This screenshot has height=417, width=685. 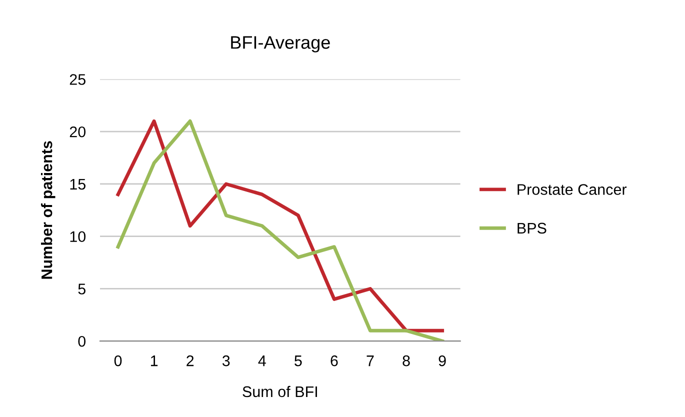 I want to click on x-axis-title: Sum of BFI, so click(x=279, y=392).